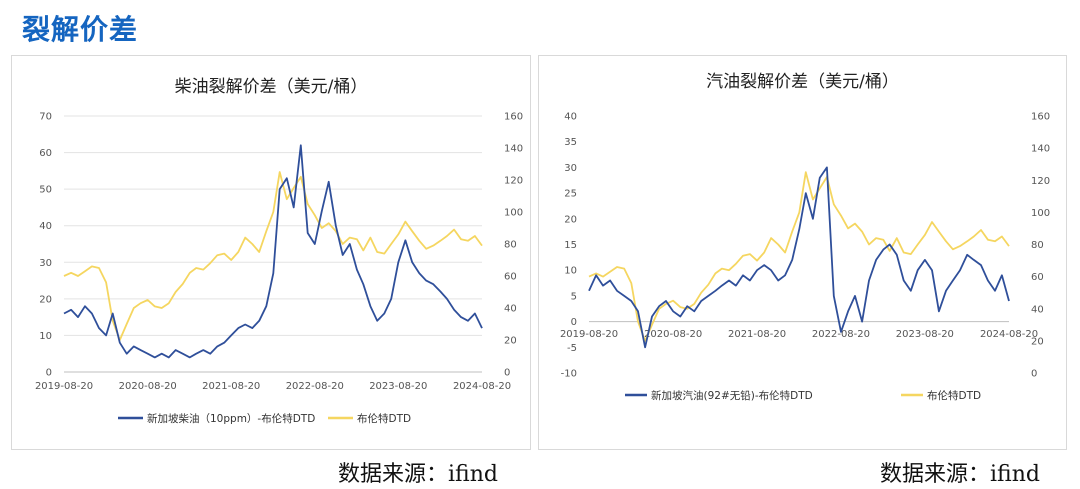  What do you see at coordinates (570, 142) in the screenshot?
I see `y-left-tick-label: 35` at bounding box center [570, 142].